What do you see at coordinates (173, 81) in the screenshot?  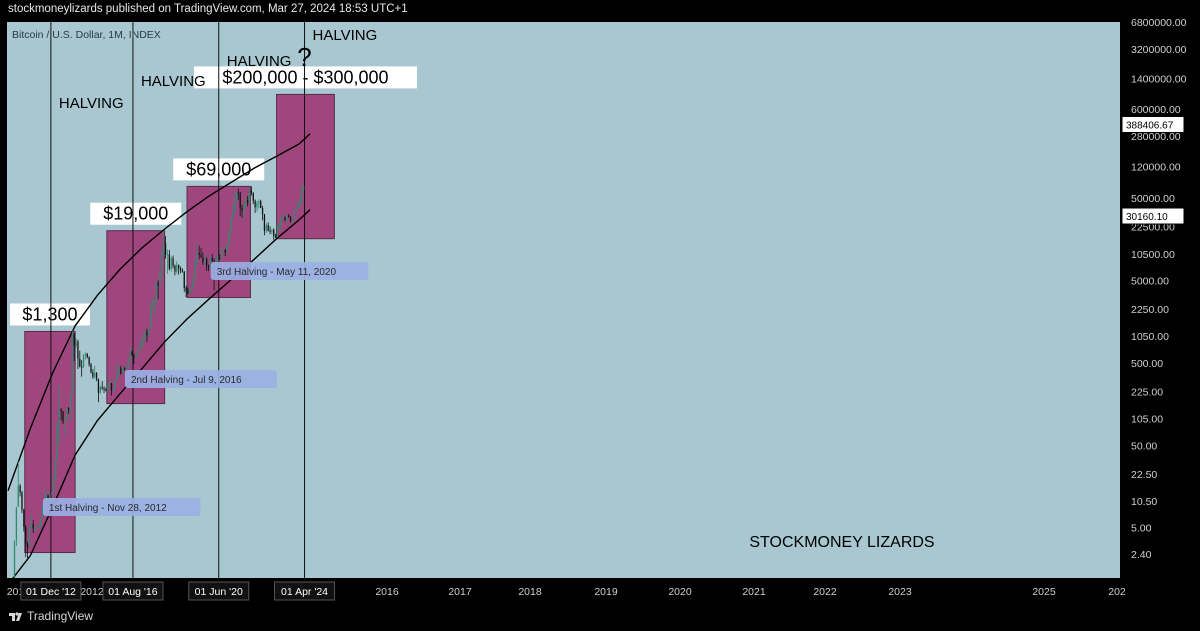 I see `halving-label: HALVING` at bounding box center [173, 81].